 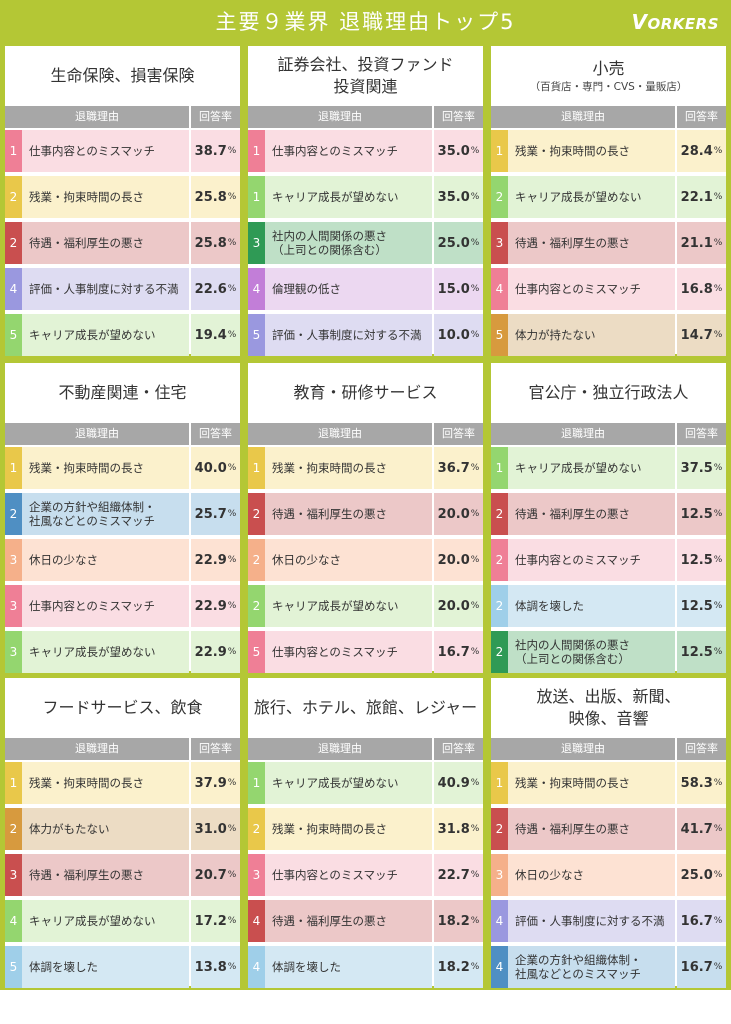 What do you see at coordinates (215, 875) in the screenshot?
I see `rate-value: 20.7%` at bounding box center [215, 875].